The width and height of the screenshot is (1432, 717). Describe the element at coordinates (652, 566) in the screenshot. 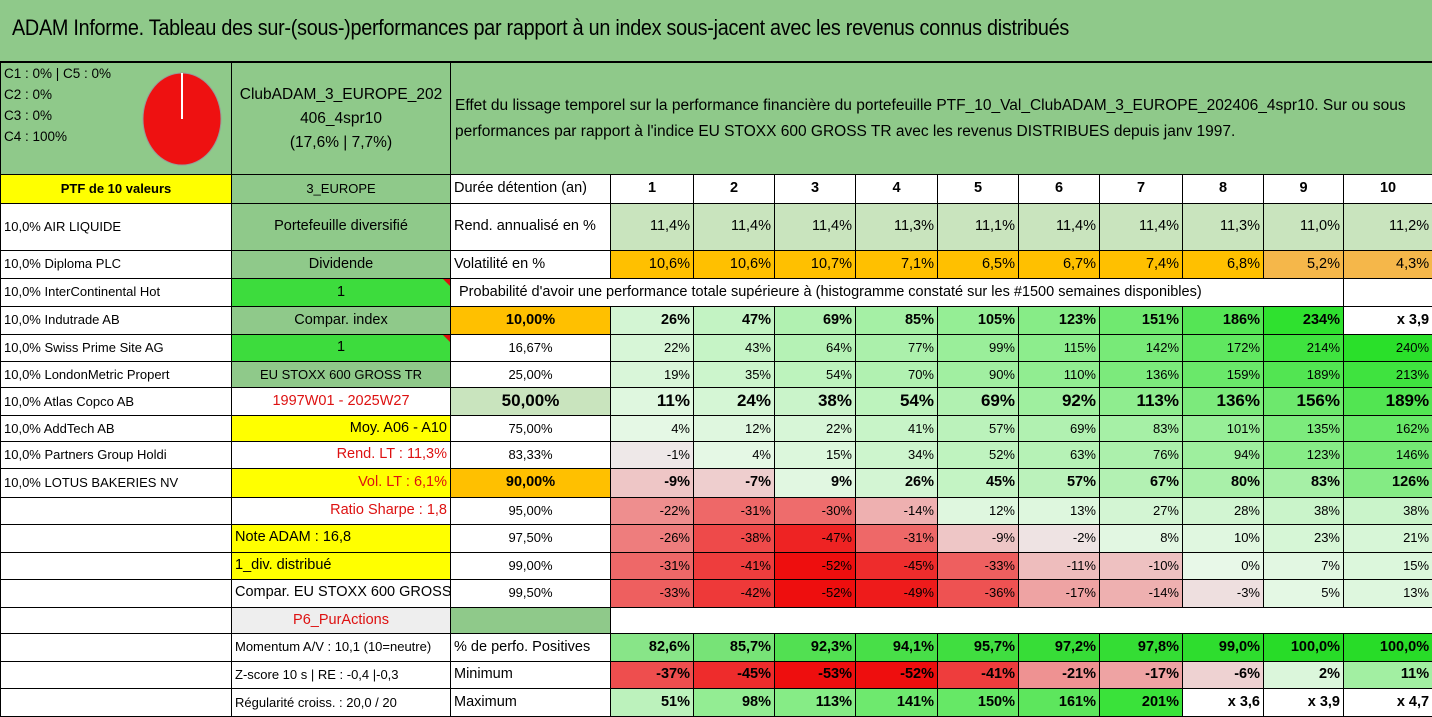

I see `quantile-value: -31%` at that location.